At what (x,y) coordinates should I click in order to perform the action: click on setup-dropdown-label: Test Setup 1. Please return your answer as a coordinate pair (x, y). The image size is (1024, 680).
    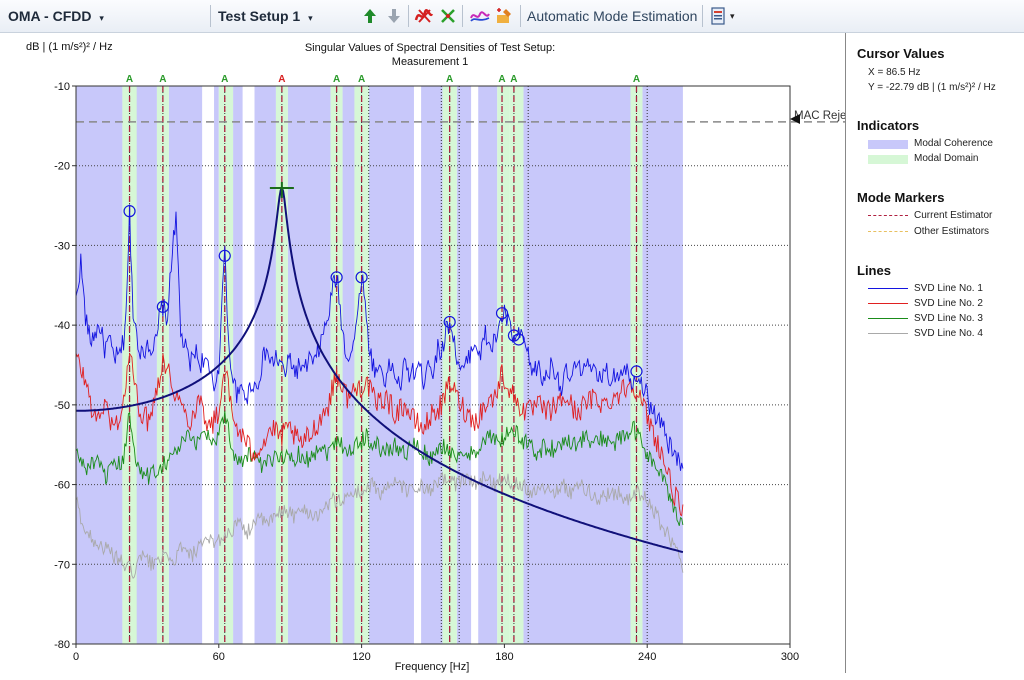
    Looking at the image, I should click on (259, 16).